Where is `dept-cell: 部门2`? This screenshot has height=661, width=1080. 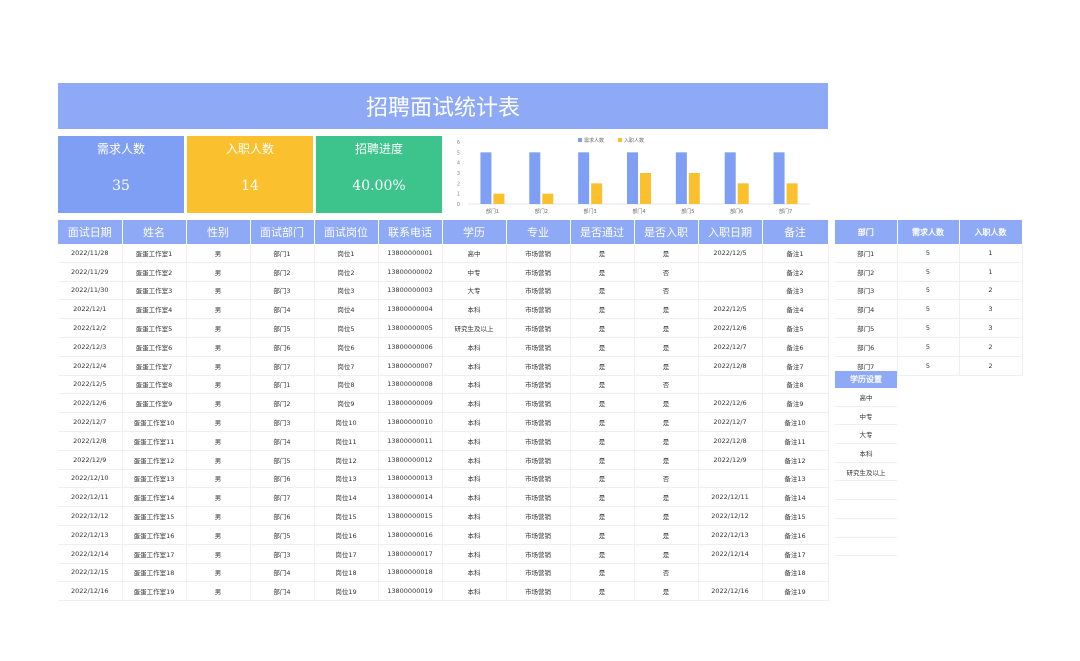
dept-cell: 部门2 is located at coordinates (866, 272).